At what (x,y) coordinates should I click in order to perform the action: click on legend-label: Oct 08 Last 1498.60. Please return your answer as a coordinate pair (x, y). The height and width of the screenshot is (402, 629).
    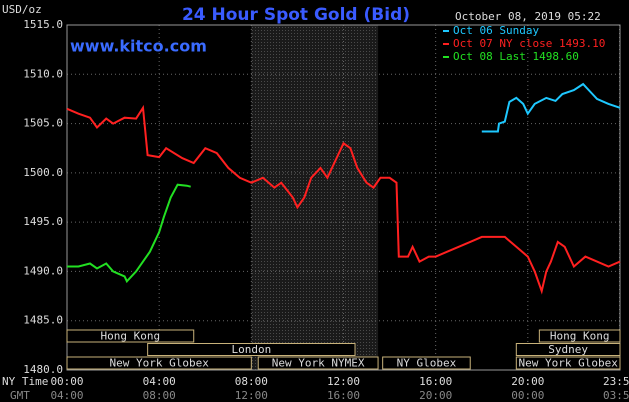
    Looking at the image, I should click on (516, 56).